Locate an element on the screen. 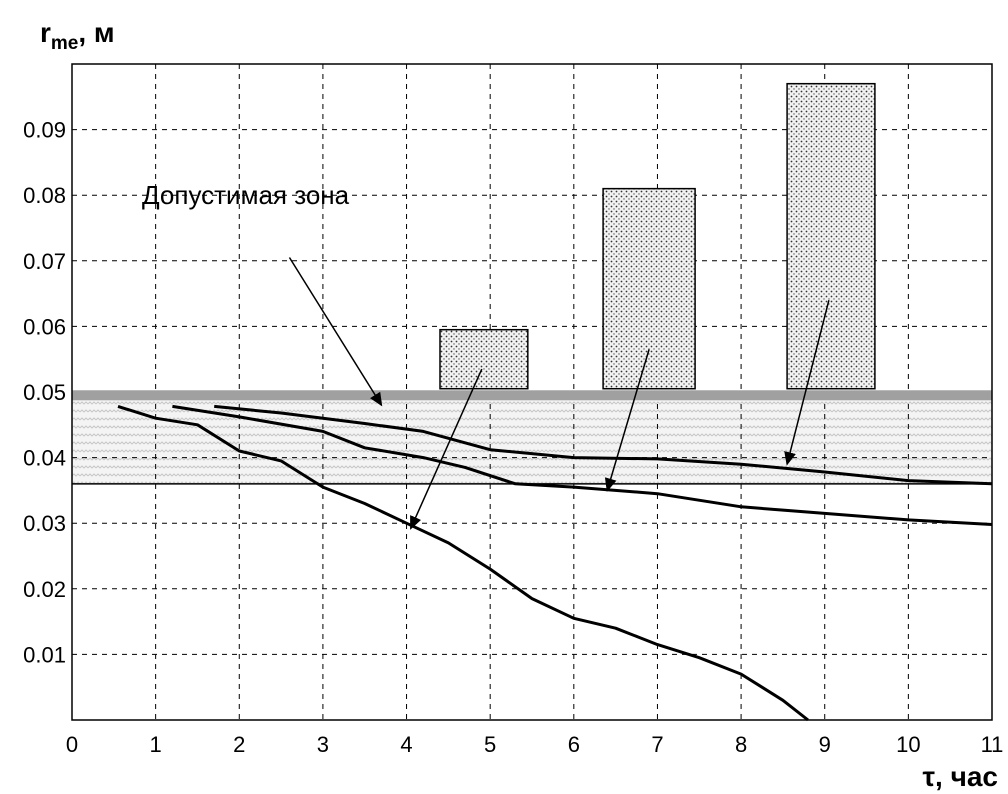 Image resolution: width=1008 pixels, height=794 pixels. y-tick-label: 0.05 is located at coordinates (44, 392).